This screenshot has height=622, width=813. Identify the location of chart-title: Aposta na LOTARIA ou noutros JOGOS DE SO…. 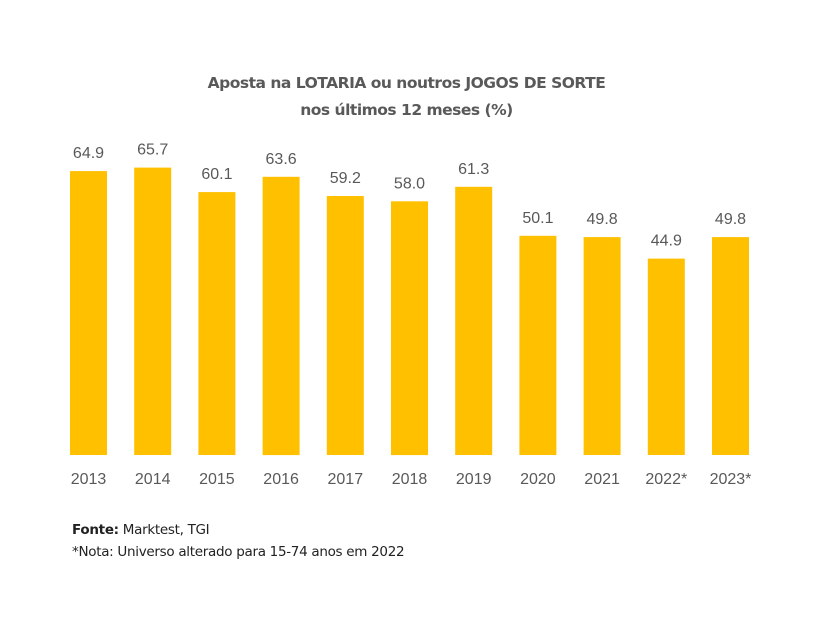
(406, 83).